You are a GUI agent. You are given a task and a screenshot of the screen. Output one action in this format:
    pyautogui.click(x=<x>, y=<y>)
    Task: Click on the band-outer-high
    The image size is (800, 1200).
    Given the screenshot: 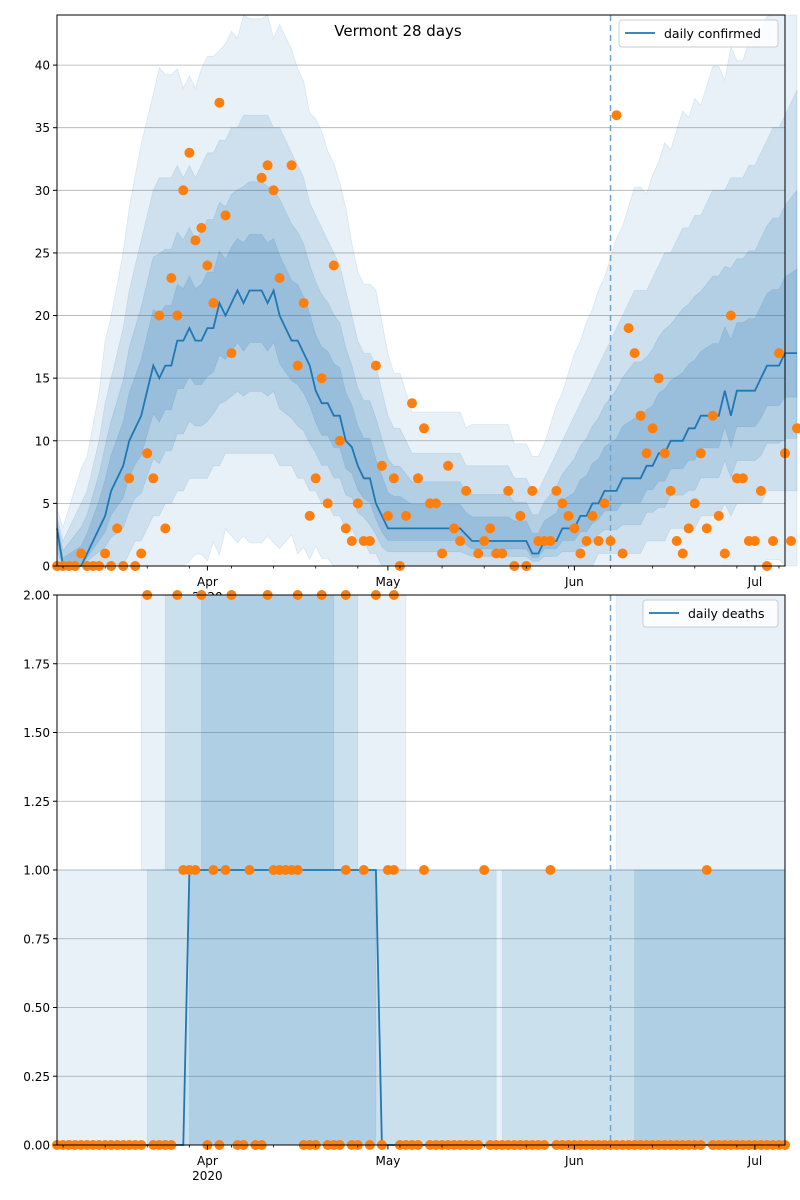 What is the action you would take?
    pyautogui.click(x=273, y=732)
    